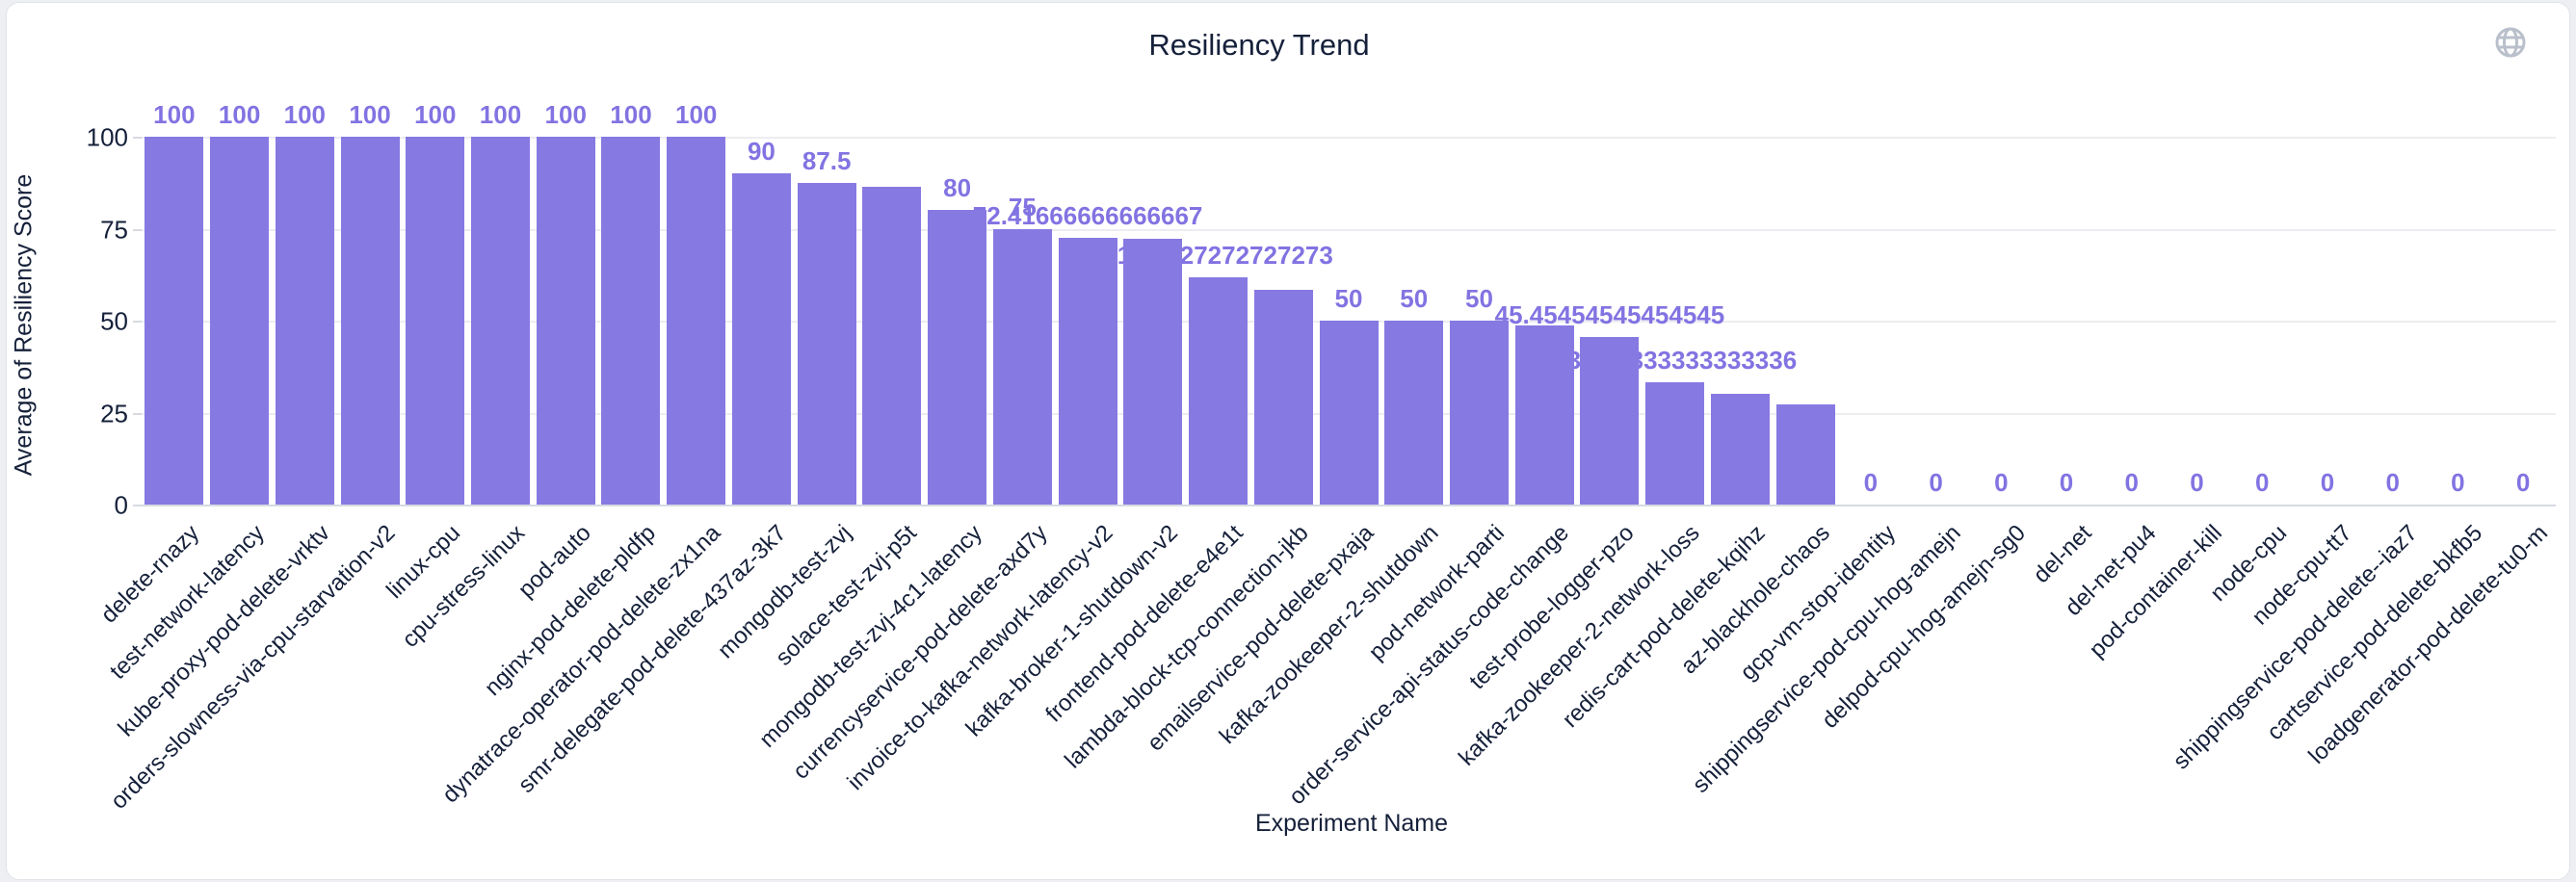 Image resolution: width=2576 pixels, height=882 pixels. What do you see at coordinates (1579, 645) in the screenshot?
I see `x-tick-label: kafka-zookeeper-2-network-loss` at bounding box center [1579, 645].